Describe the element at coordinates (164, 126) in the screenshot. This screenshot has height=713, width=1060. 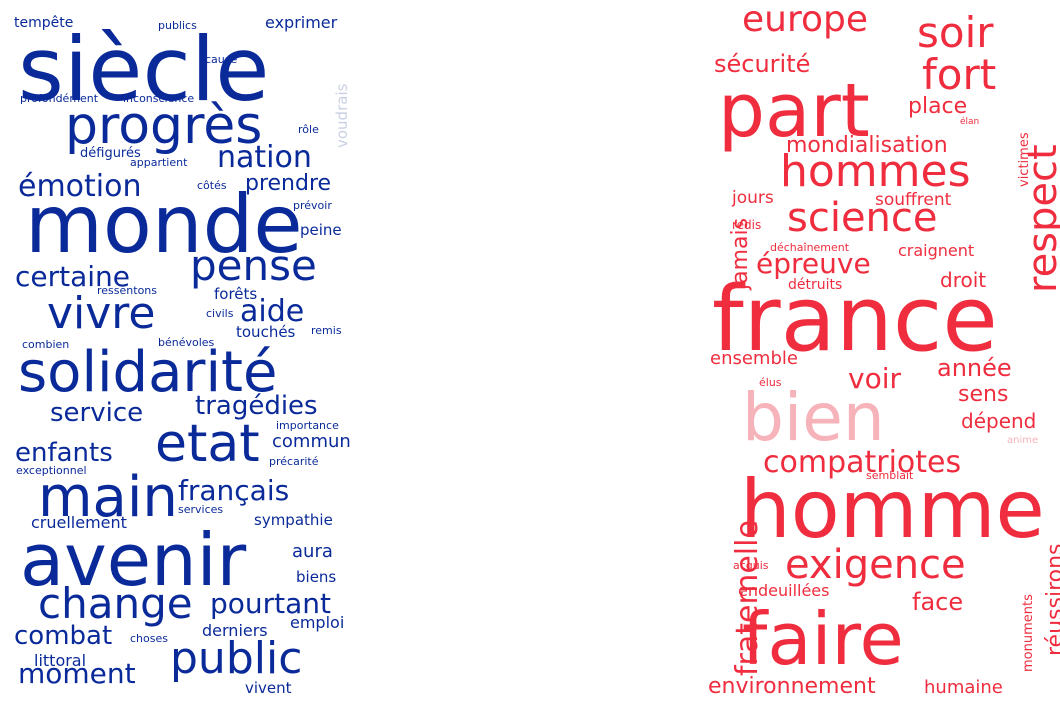
I see `word: progrès` at that location.